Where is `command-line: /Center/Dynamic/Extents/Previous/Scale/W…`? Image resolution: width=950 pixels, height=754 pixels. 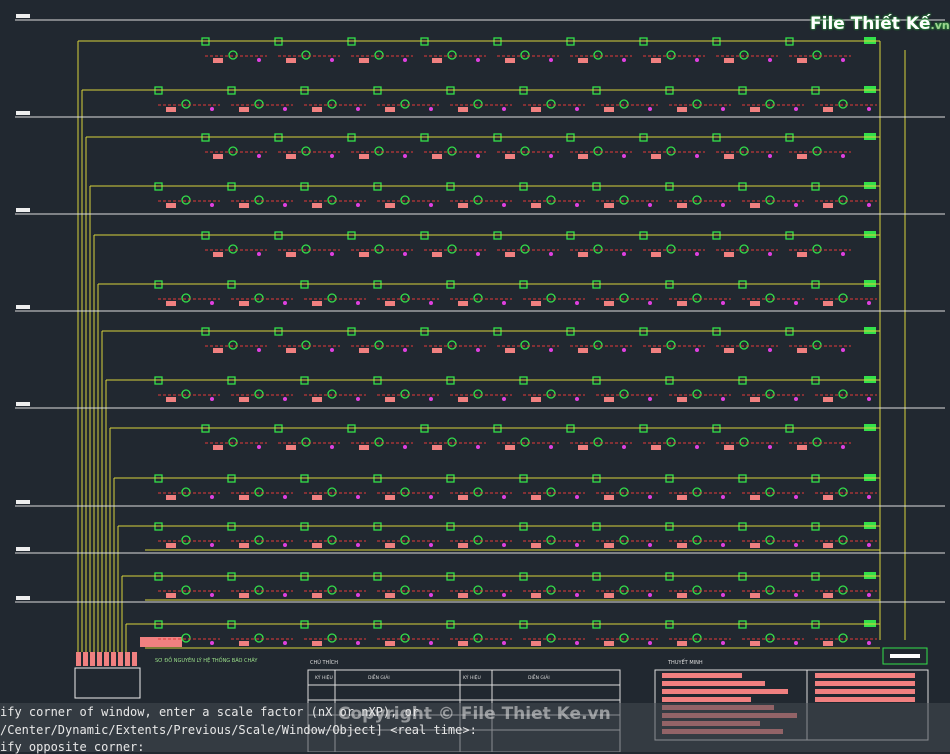 command-line: /Center/Dynamic/Extents/Previous/Scale/W… is located at coordinates (238, 730).